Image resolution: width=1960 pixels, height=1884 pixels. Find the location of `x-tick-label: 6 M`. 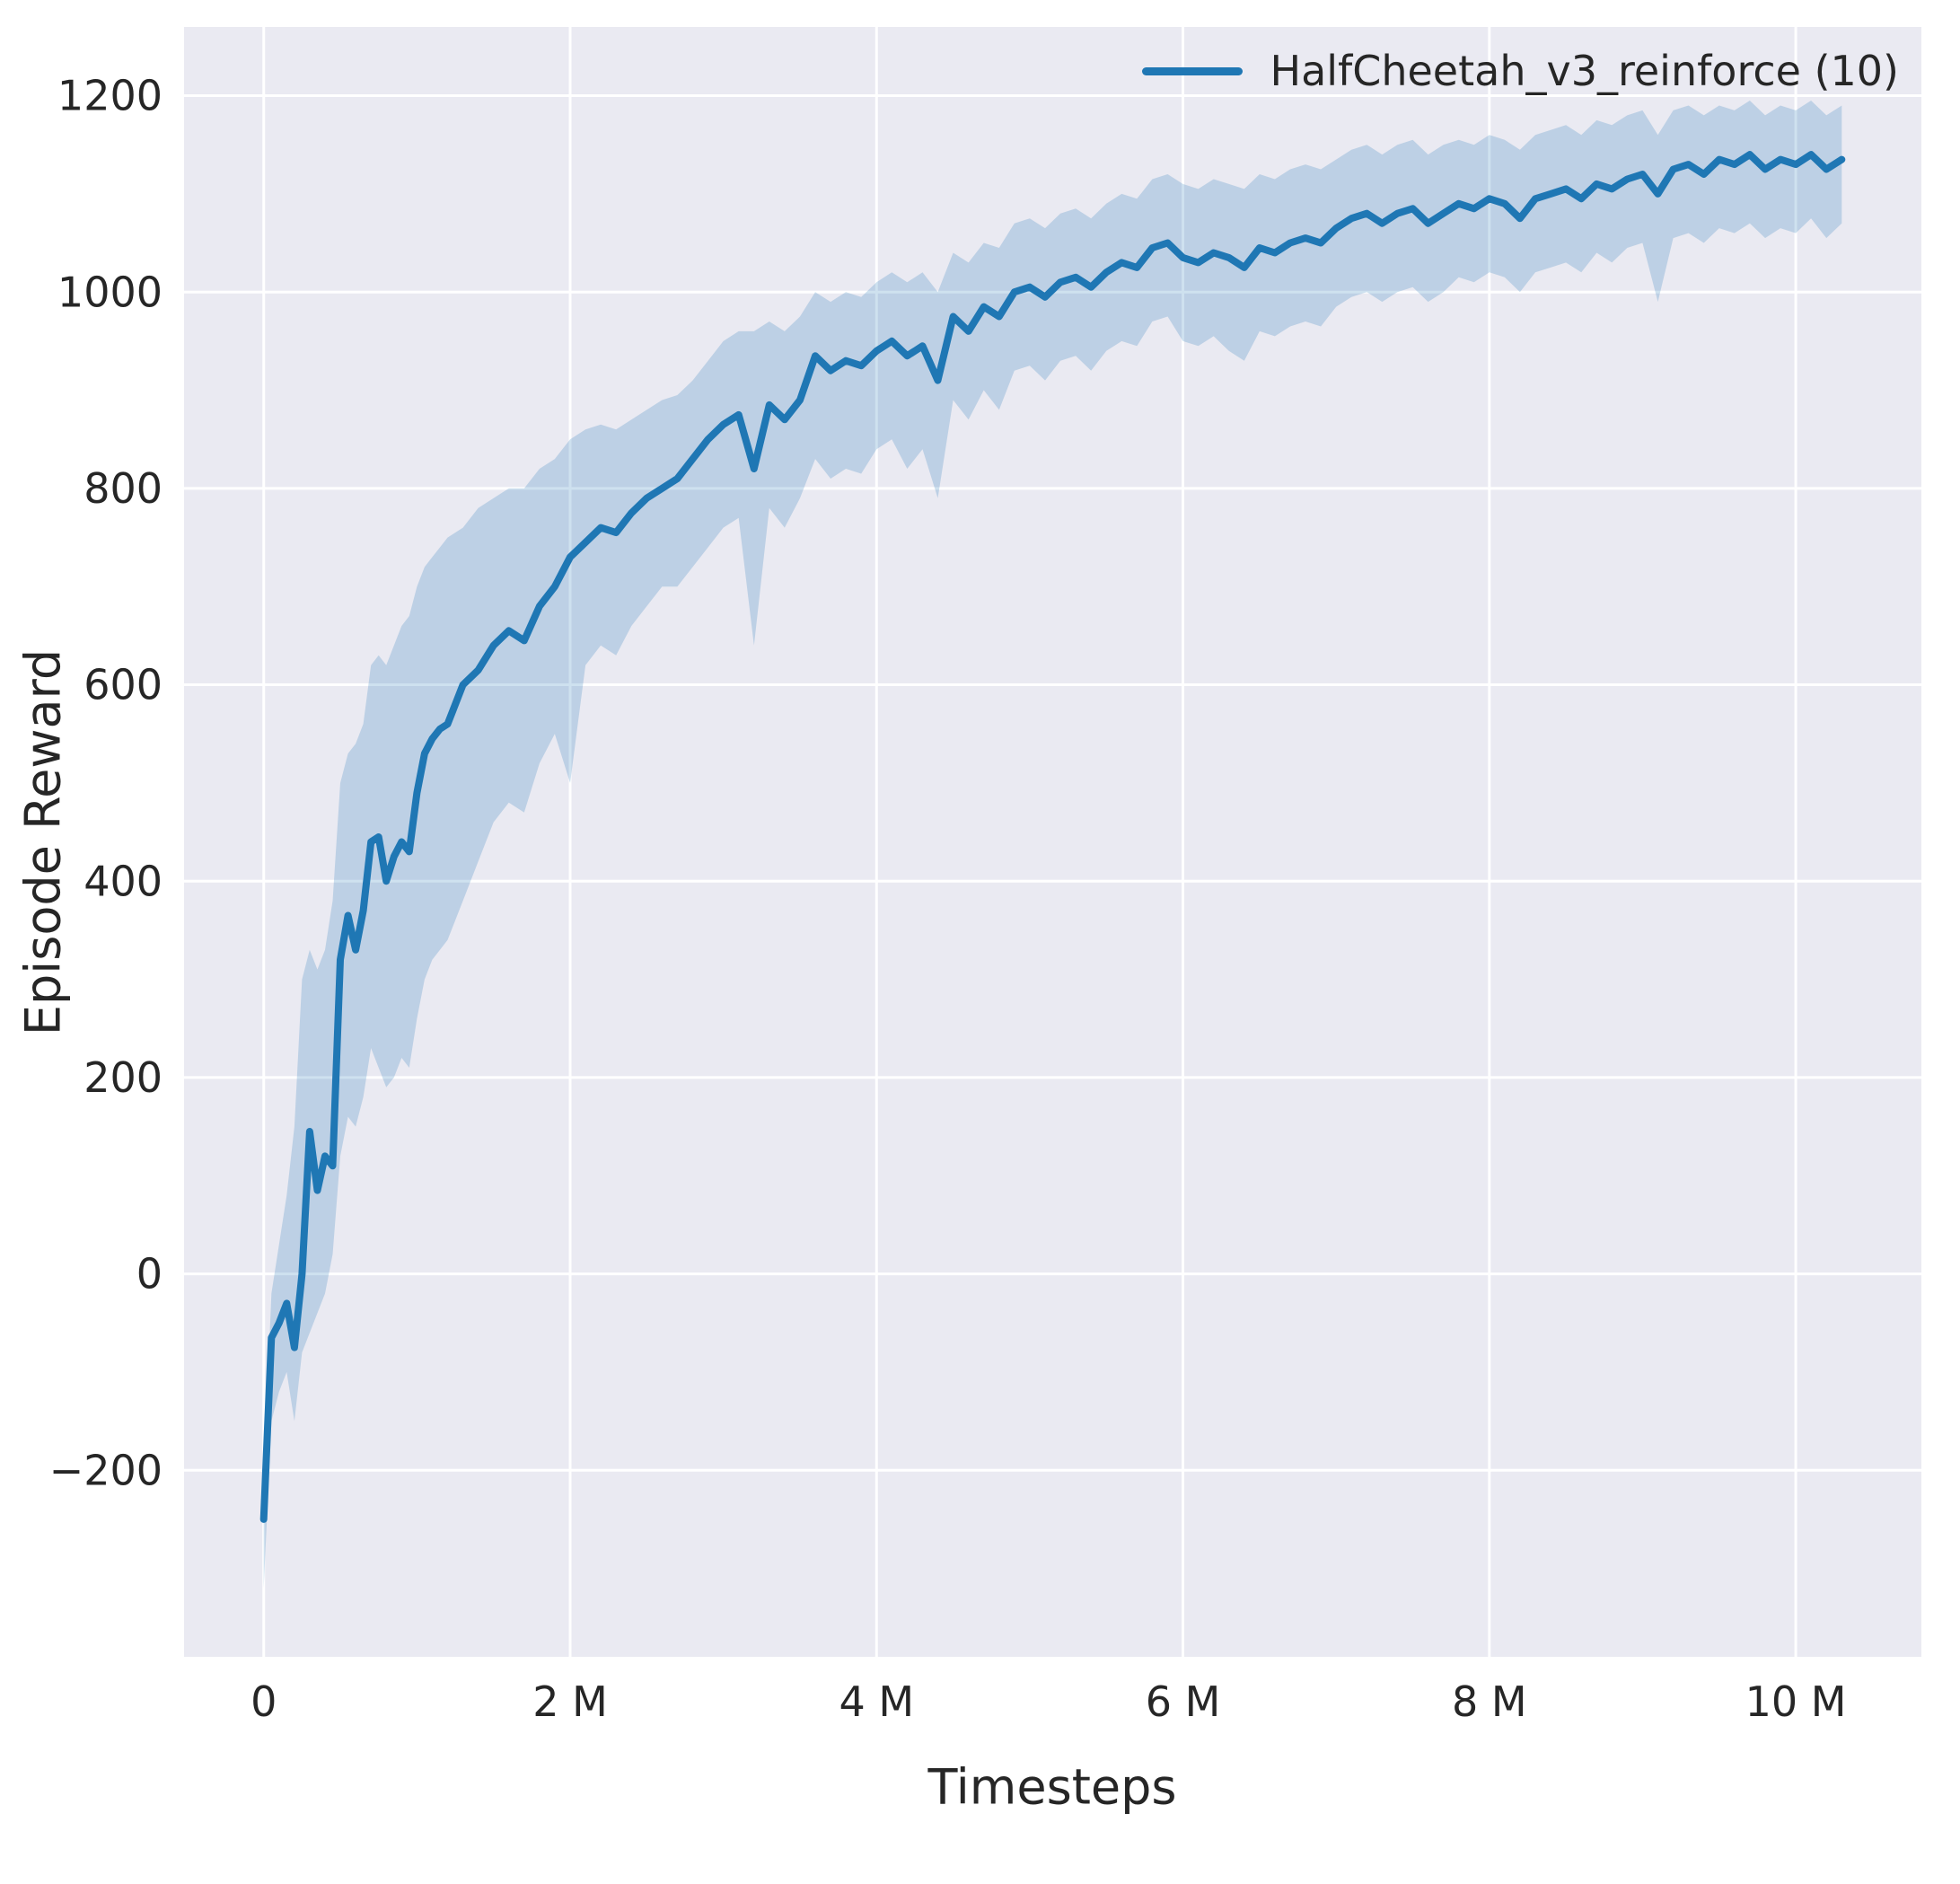

x-tick-label: 6 M is located at coordinates (1183, 1702).